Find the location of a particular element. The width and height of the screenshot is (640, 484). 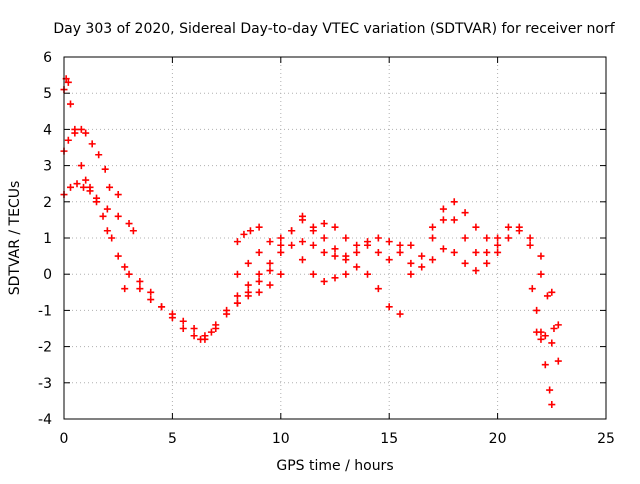

y-tick-label: -3 is located at coordinates (45, 384).